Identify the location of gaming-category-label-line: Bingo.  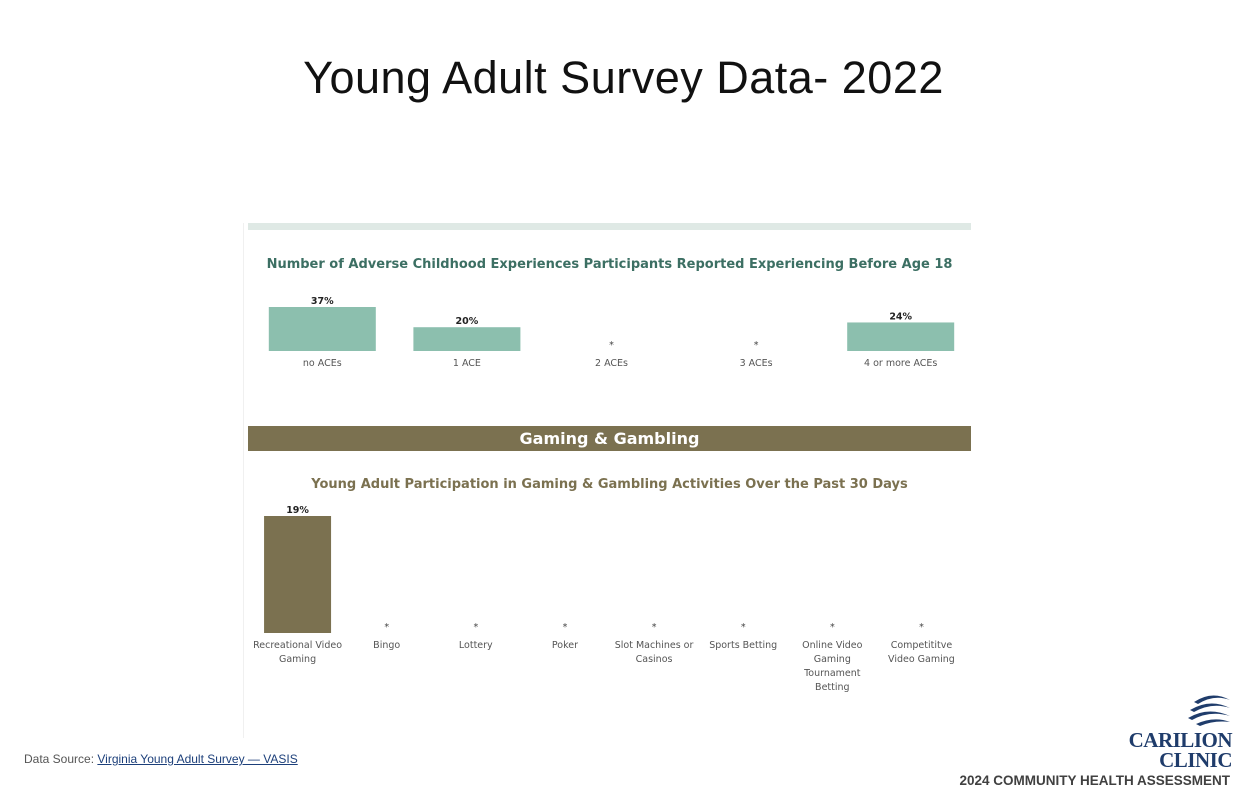
(386, 645).